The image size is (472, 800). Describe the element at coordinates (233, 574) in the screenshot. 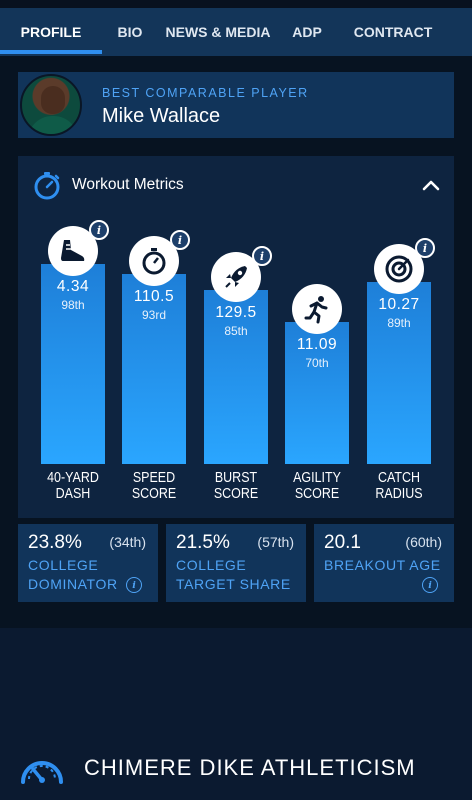

I see `stat-label: COLLEGE TARGET SHARE` at that location.